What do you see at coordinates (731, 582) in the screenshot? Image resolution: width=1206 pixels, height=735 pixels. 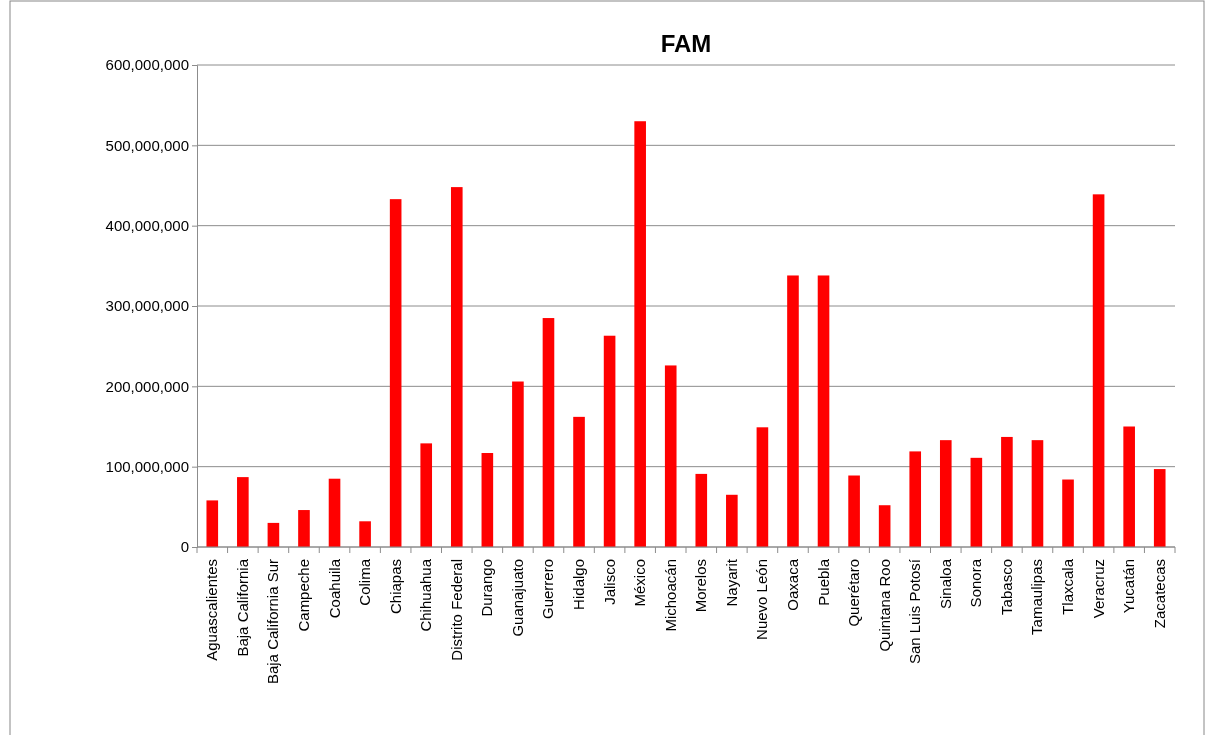 I see `x-tick-label: Nayarit` at bounding box center [731, 582].